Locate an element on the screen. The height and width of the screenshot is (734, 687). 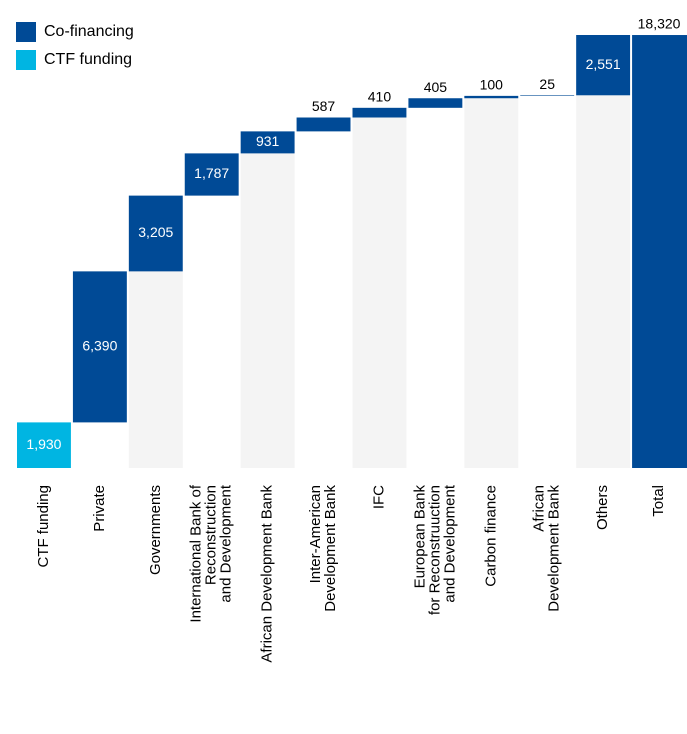
x-tick-label: Others is located at coordinates (602, 507).